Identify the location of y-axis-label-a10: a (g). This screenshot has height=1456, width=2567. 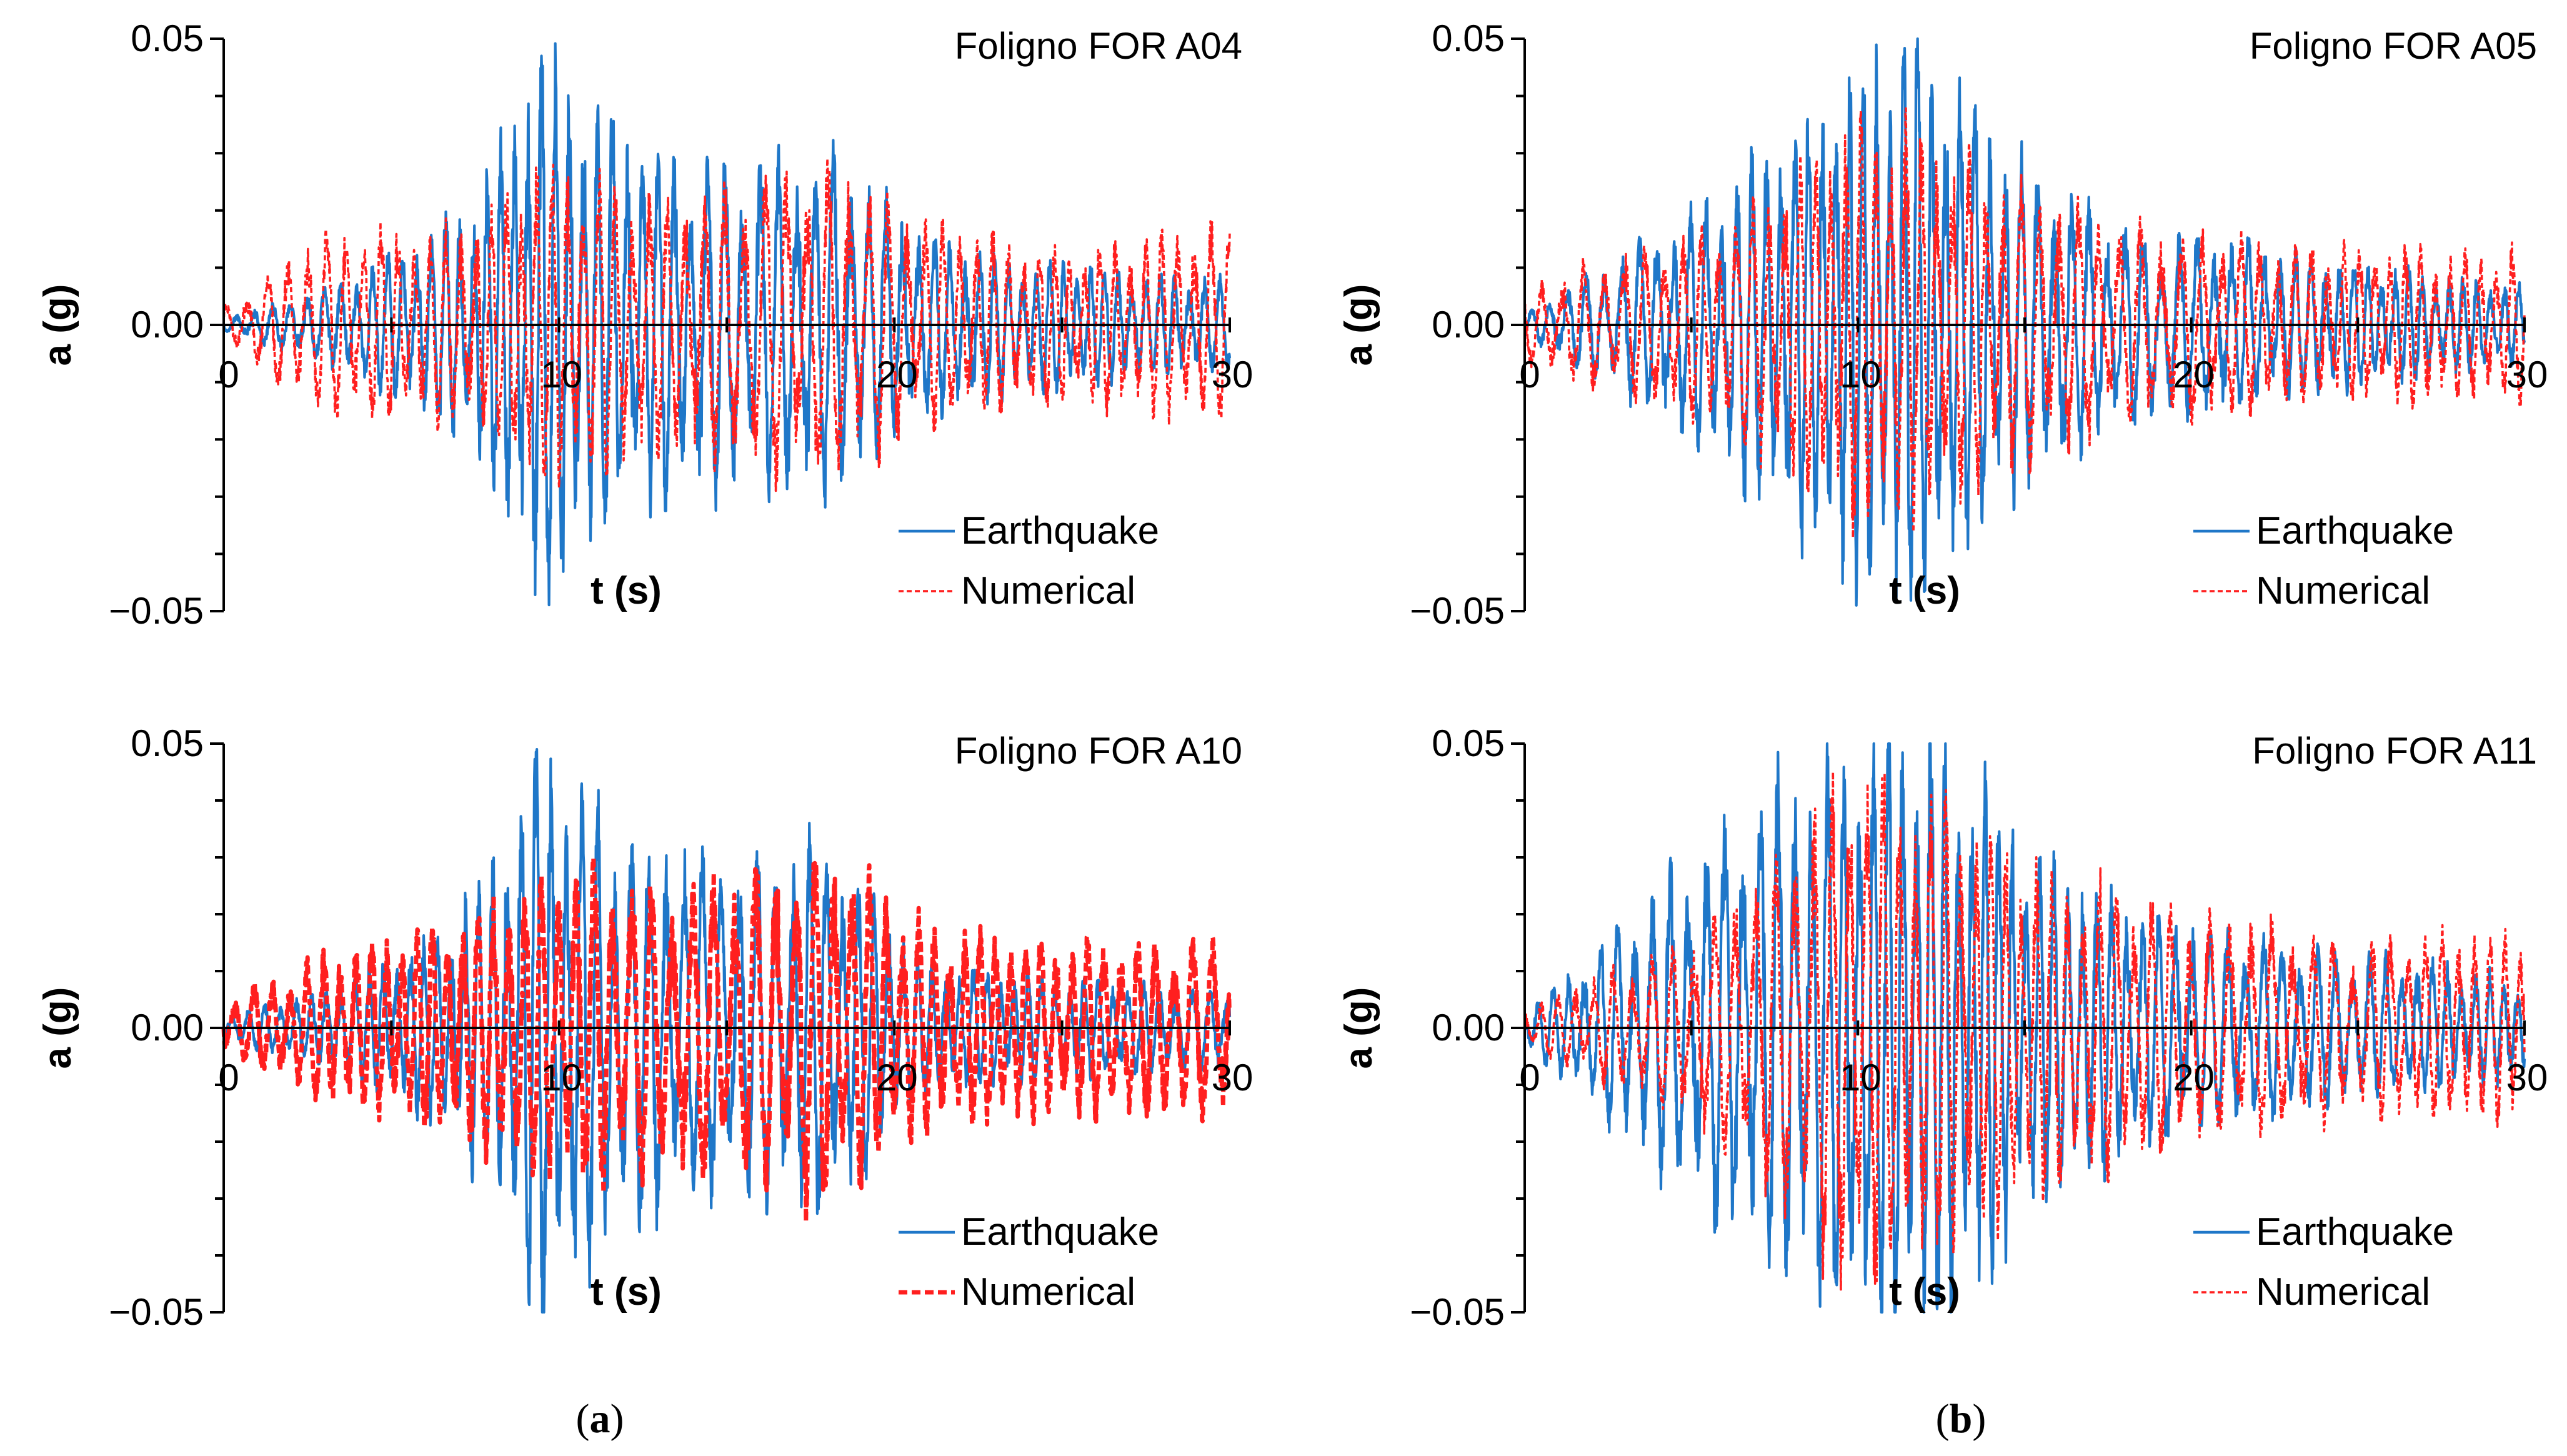
(57, 1028).